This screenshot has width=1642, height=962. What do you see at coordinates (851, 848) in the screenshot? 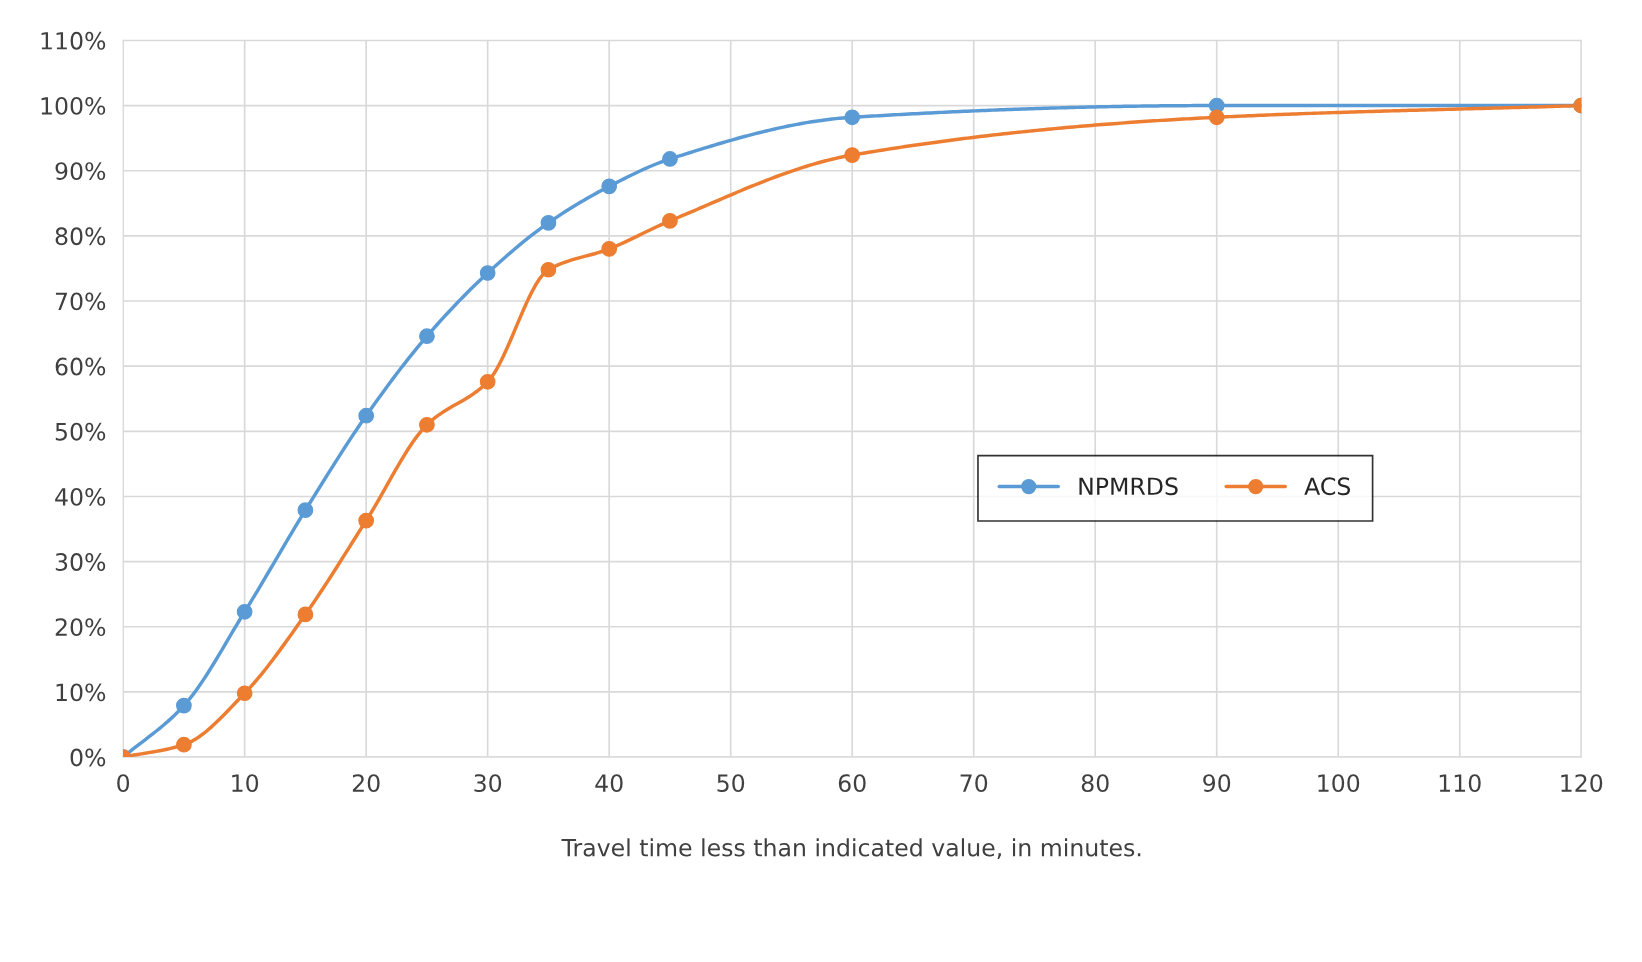
I see `x-axis-title: Travel time less than indicated value, in minutes.` at bounding box center [851, 848].